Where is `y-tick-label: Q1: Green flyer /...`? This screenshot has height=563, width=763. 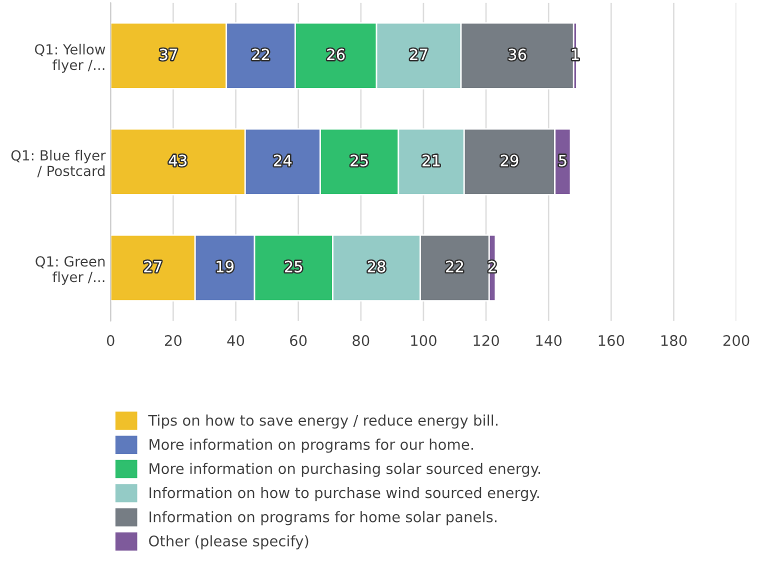
y-tick-label: Q1: Green flyer /... is located at coordinates (70, 270).